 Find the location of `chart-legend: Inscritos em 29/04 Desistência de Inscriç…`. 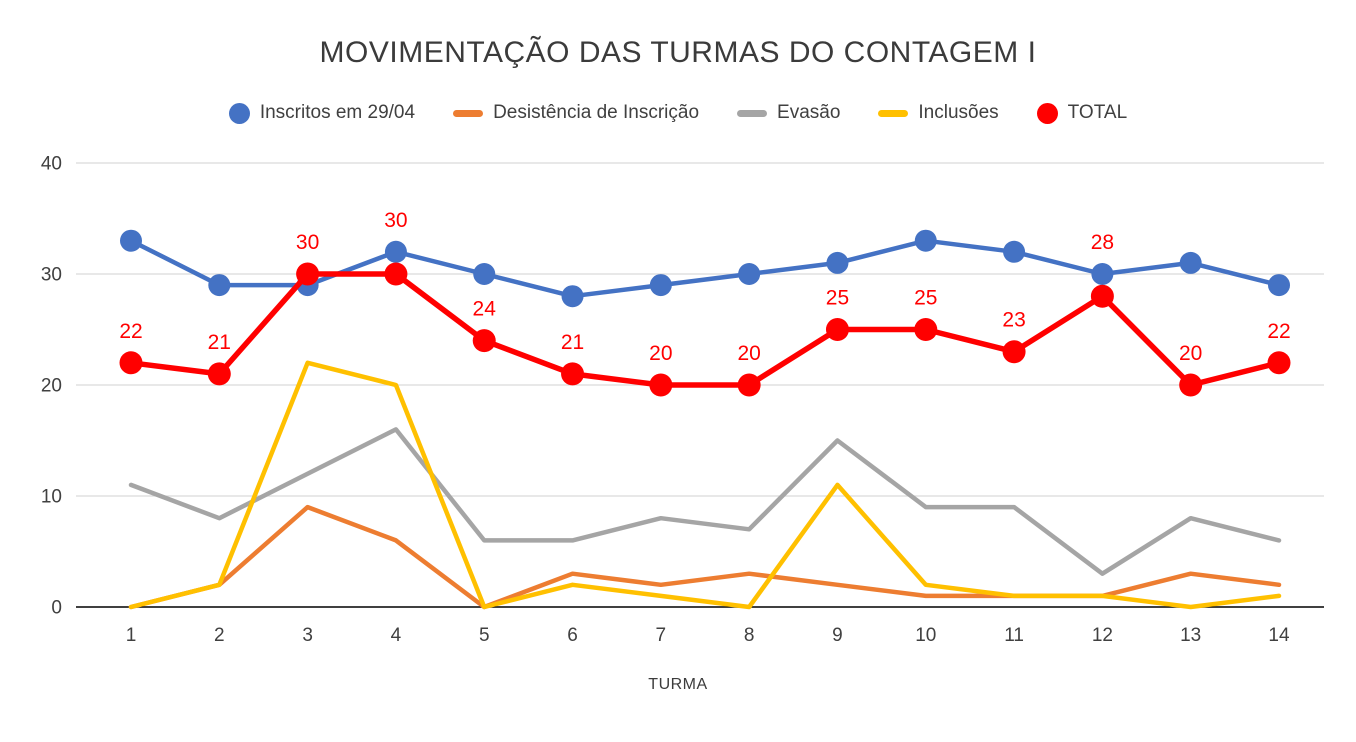

chart-legend: Inscritos em 29/04 Desistência de Inscriç… is located at coordinates (678, 113).